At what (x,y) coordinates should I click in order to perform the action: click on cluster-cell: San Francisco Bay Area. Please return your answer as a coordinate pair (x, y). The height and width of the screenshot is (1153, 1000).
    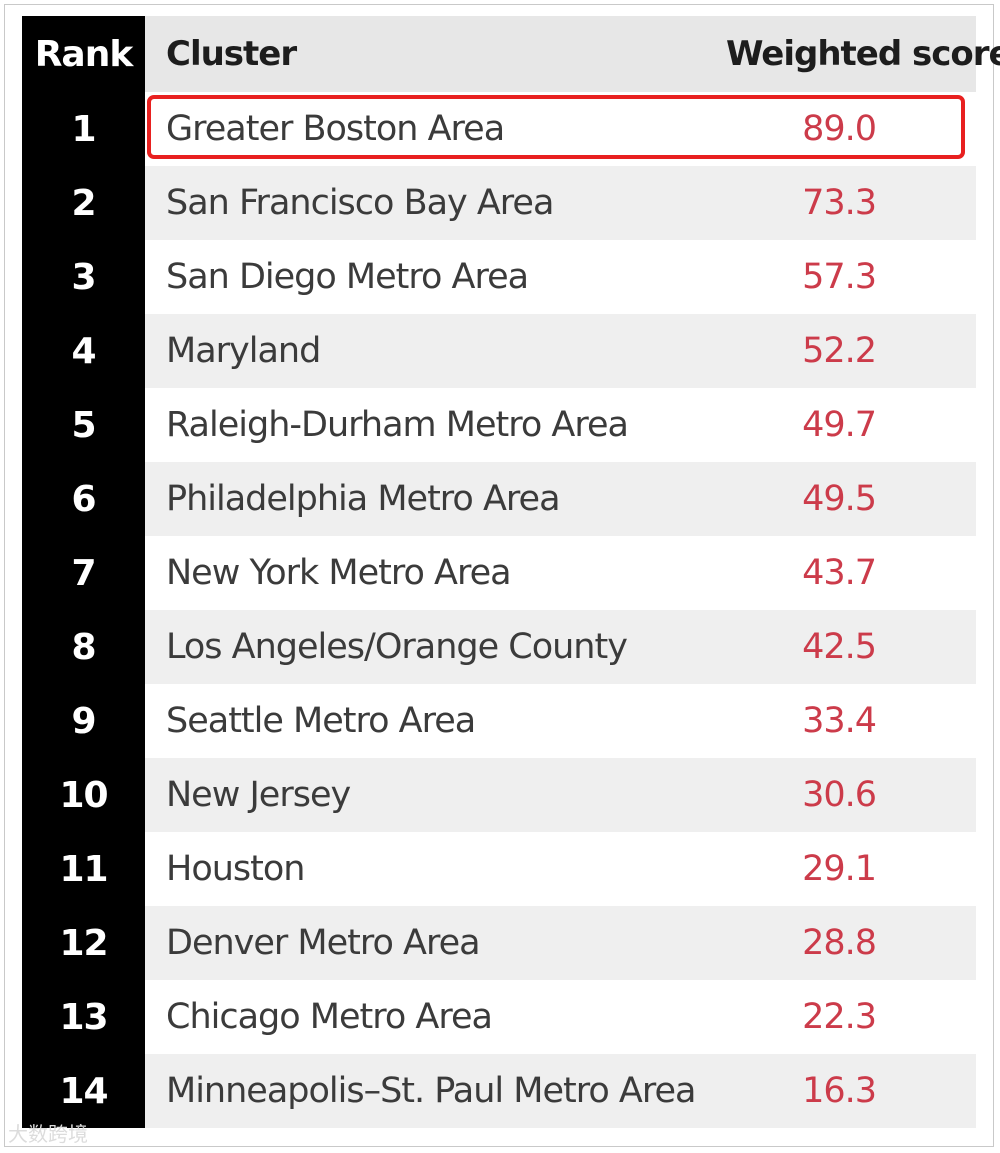
    Looking at the image, I should click on (360, 203).